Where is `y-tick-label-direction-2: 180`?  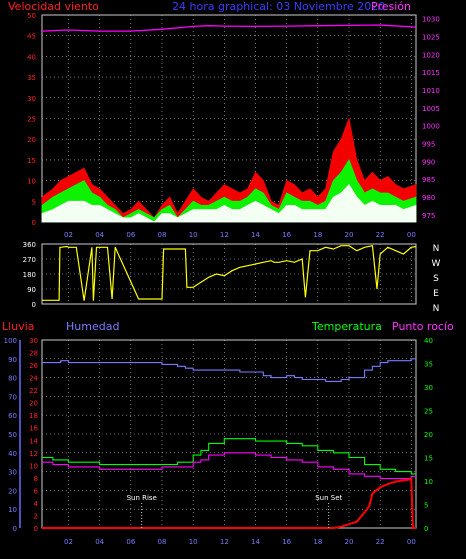
y-tick-label-direction-2: 180 is located at coordinates (29, 275).